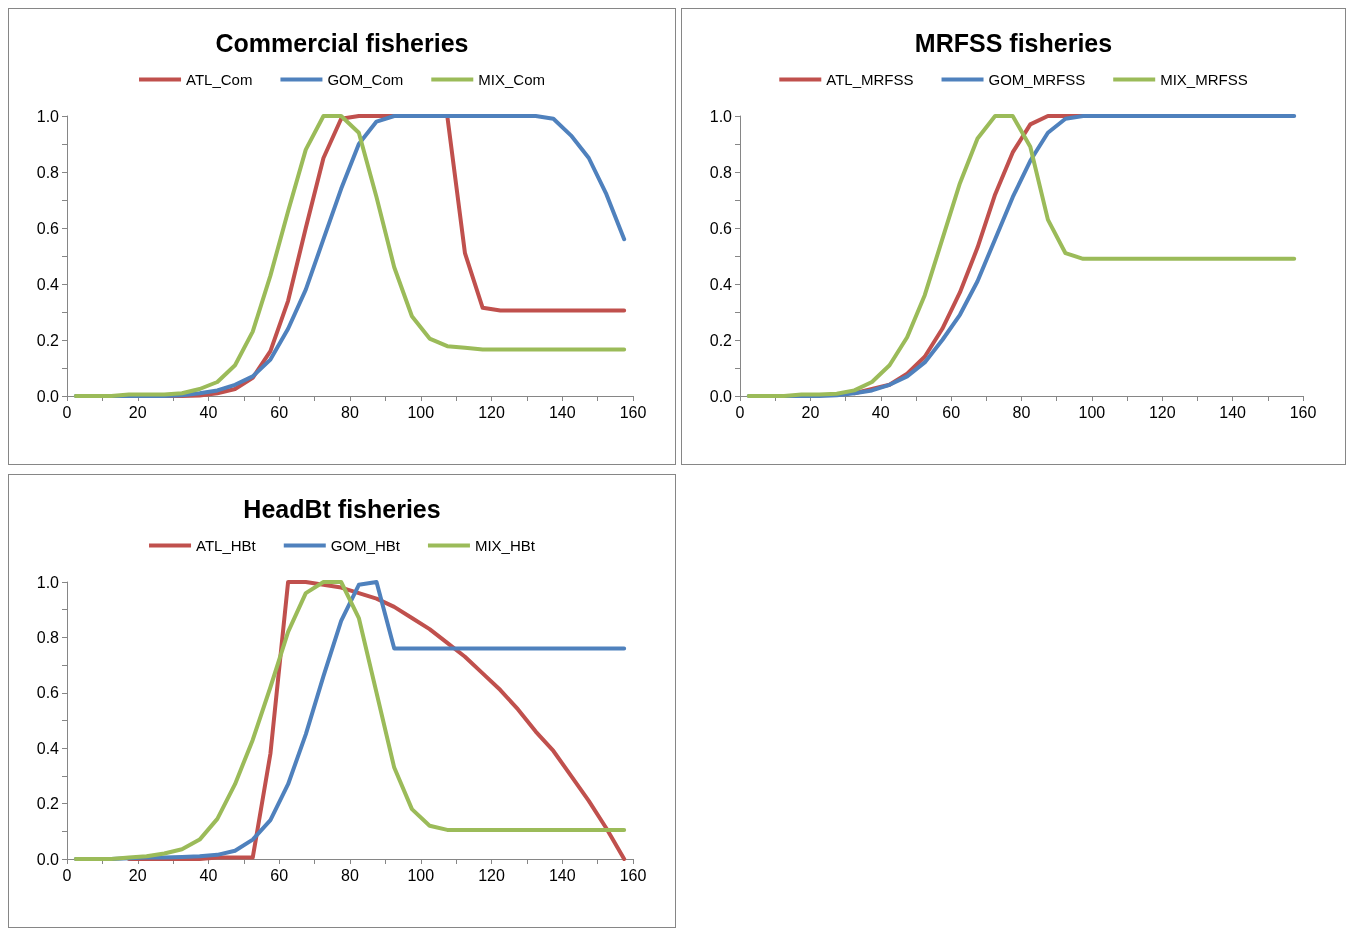  Describe the element at coordinates (1037, 79) in the screenshot. I see `legend-label: GOM_MRFSS` at that location.